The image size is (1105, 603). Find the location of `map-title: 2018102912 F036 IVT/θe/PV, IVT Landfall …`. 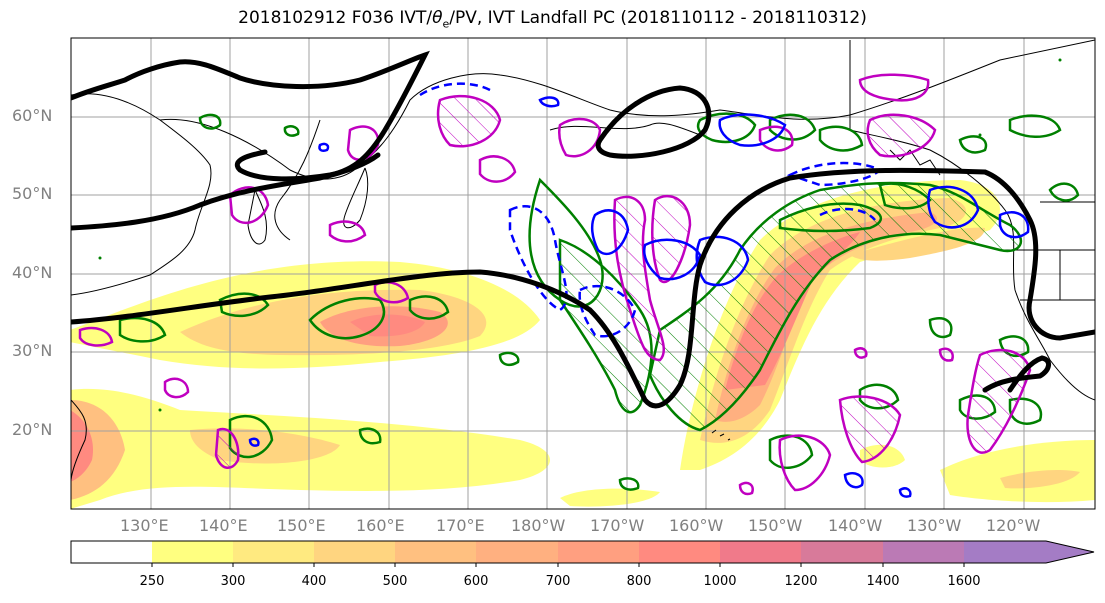

map-title: 2018102912 F036 IVT/θe/PV, IVT Landfall … is located at coordinates (552, 19).